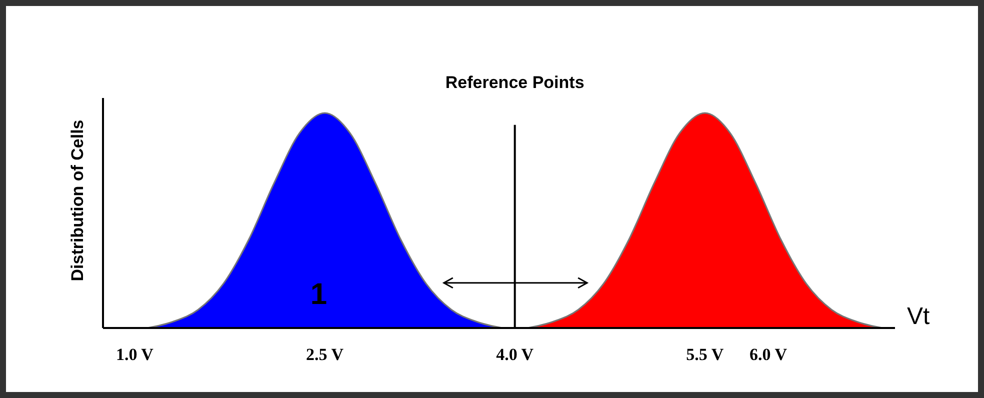 The width and height of the screenshot is (984, 398). What do you see at coordinates (319, 294) in the screenshot?
I see `annotation: 1` at bounding box center [319, 294].